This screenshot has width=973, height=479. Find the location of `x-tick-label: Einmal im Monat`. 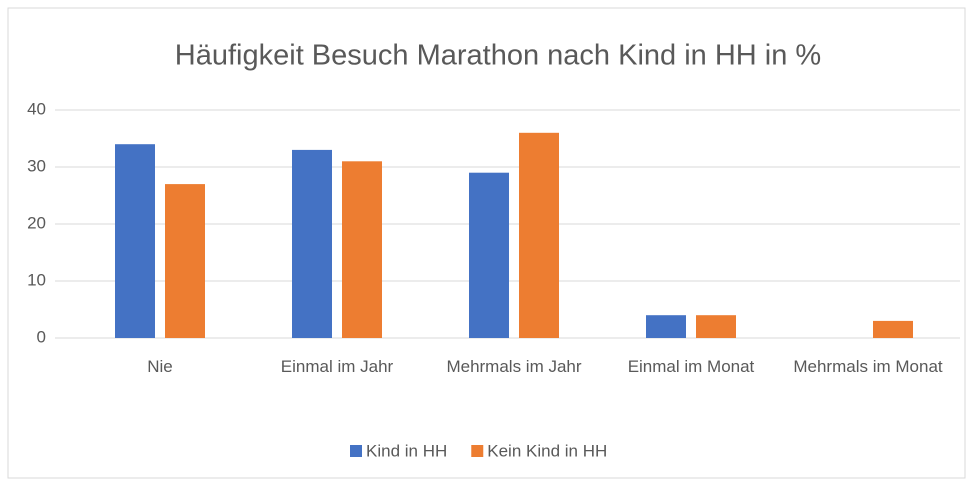

x-tick-label: Einmal im Monat is located at coordinates (691, 366).